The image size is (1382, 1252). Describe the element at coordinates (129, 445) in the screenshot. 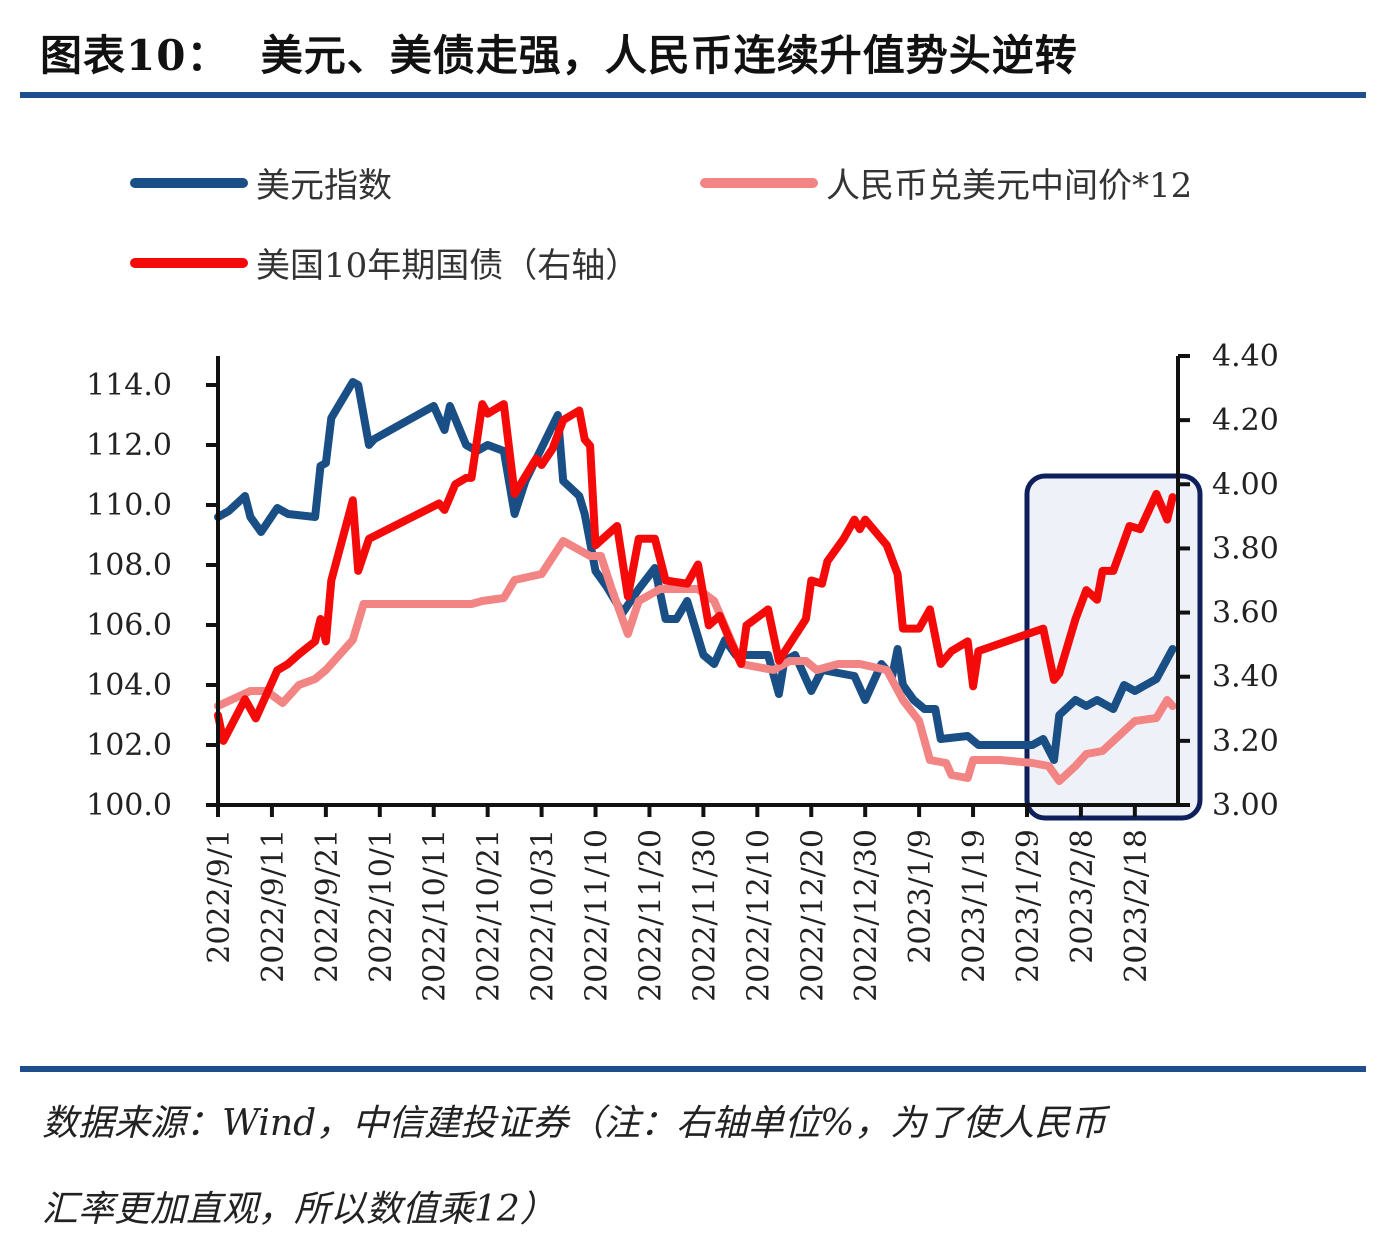

I see `left-axis-tick-label: 112.0` at that location.